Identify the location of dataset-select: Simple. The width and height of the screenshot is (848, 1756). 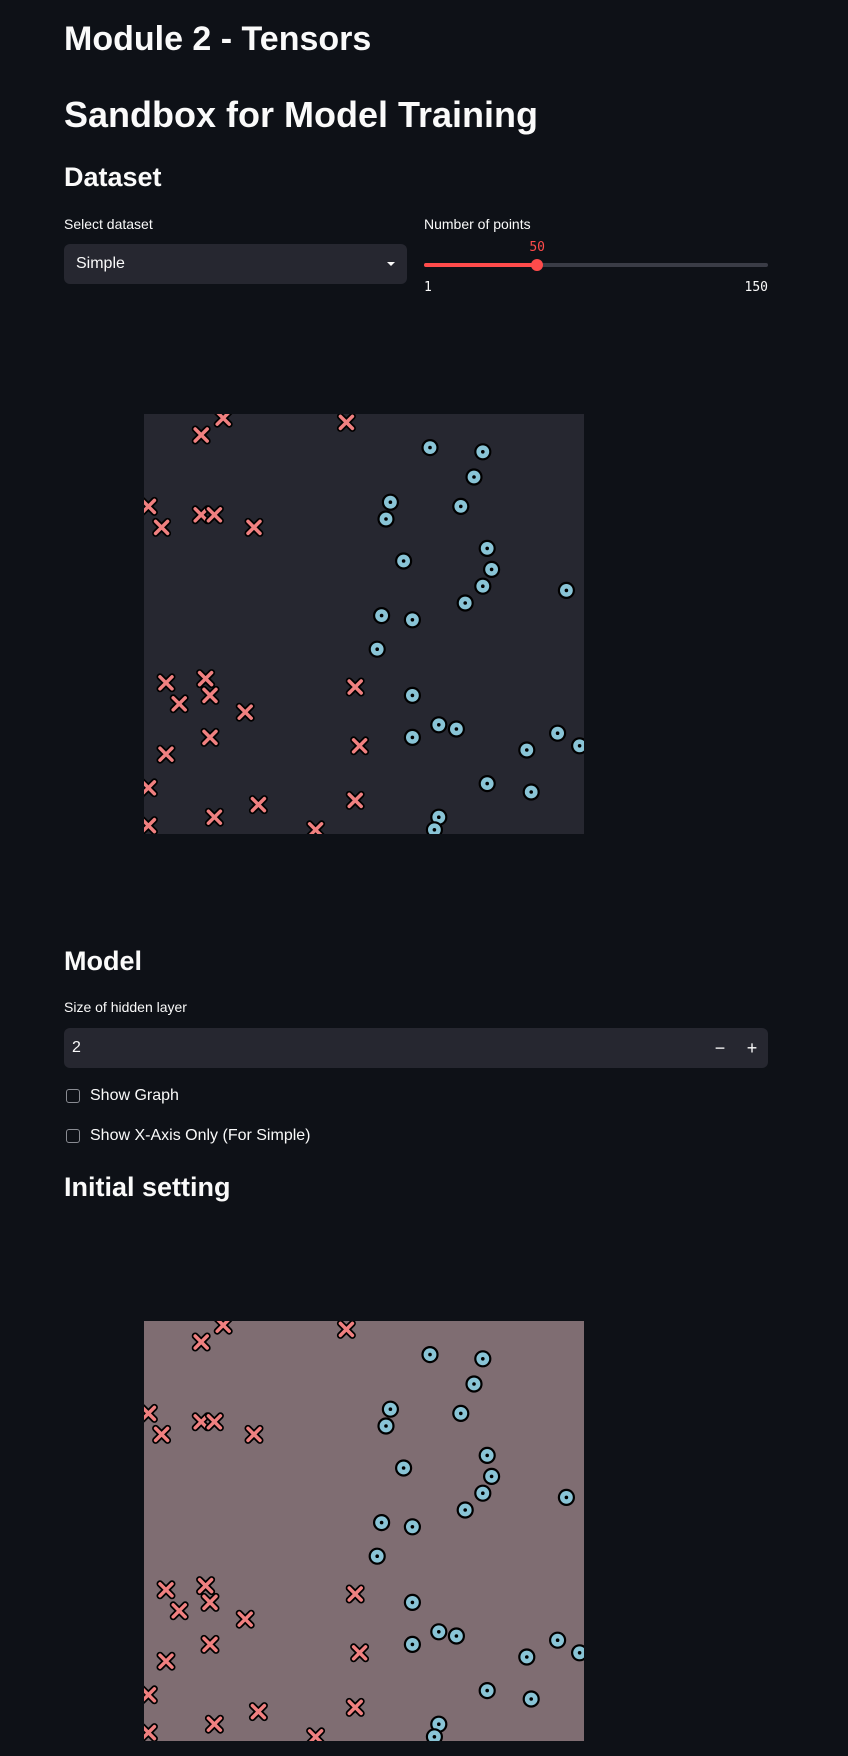
(235, 264).